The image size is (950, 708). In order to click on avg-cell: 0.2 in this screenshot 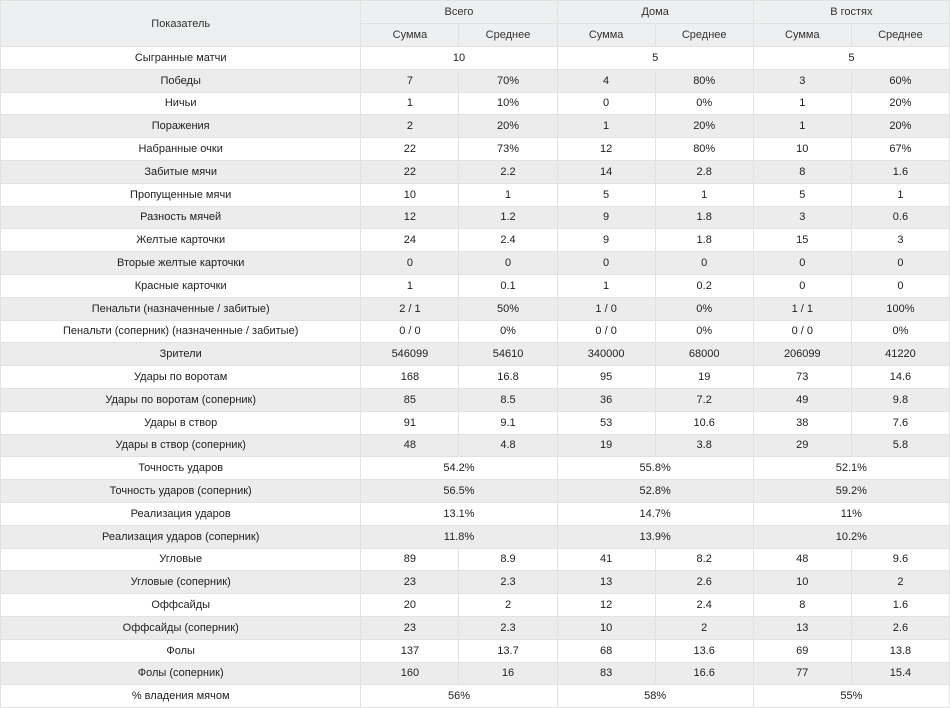, I will do `click(704, 285)`.